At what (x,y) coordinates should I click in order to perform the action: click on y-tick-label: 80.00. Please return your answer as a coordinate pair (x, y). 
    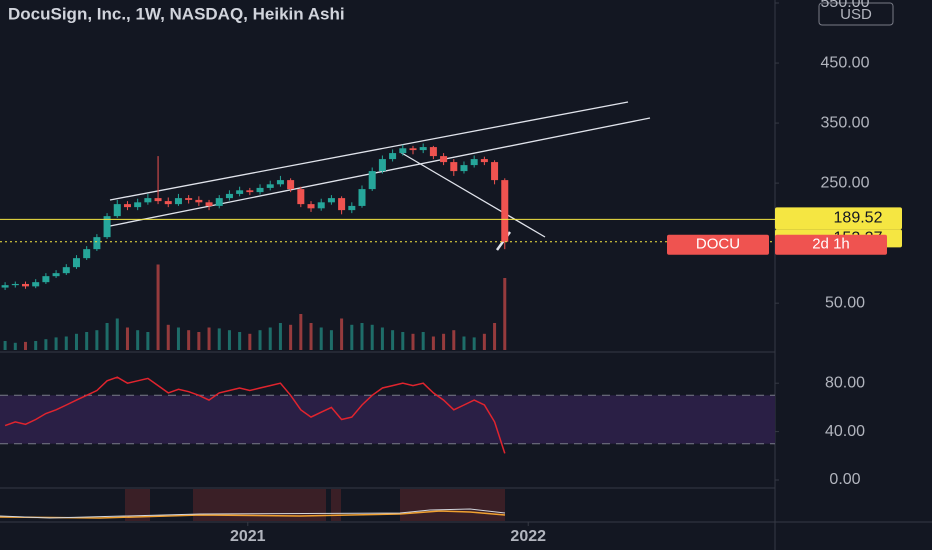
    Looking at the image, I should click on (845, 382).